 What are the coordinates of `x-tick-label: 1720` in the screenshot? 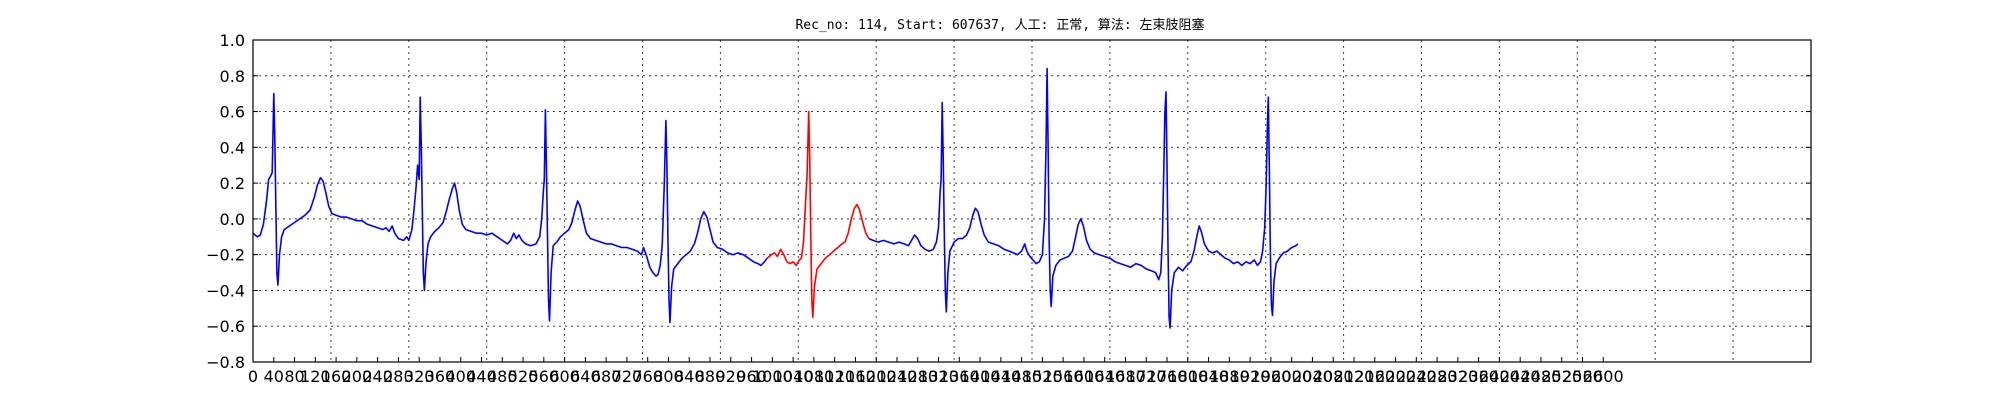 It's located at (1146, 376).